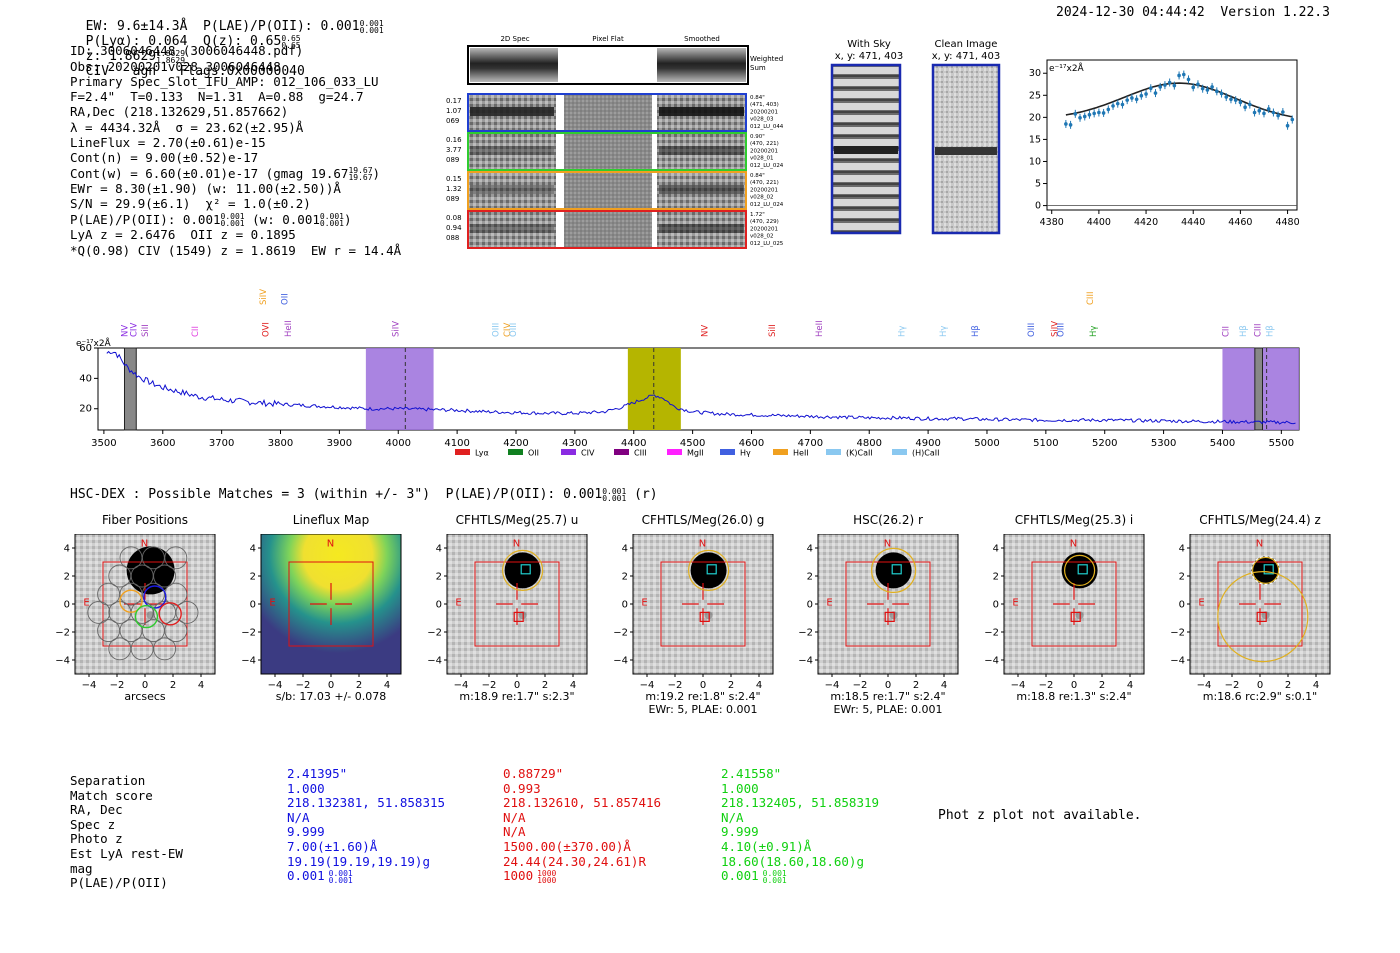  I want to click on spec-line-label: CIII, so click(1091, 298).